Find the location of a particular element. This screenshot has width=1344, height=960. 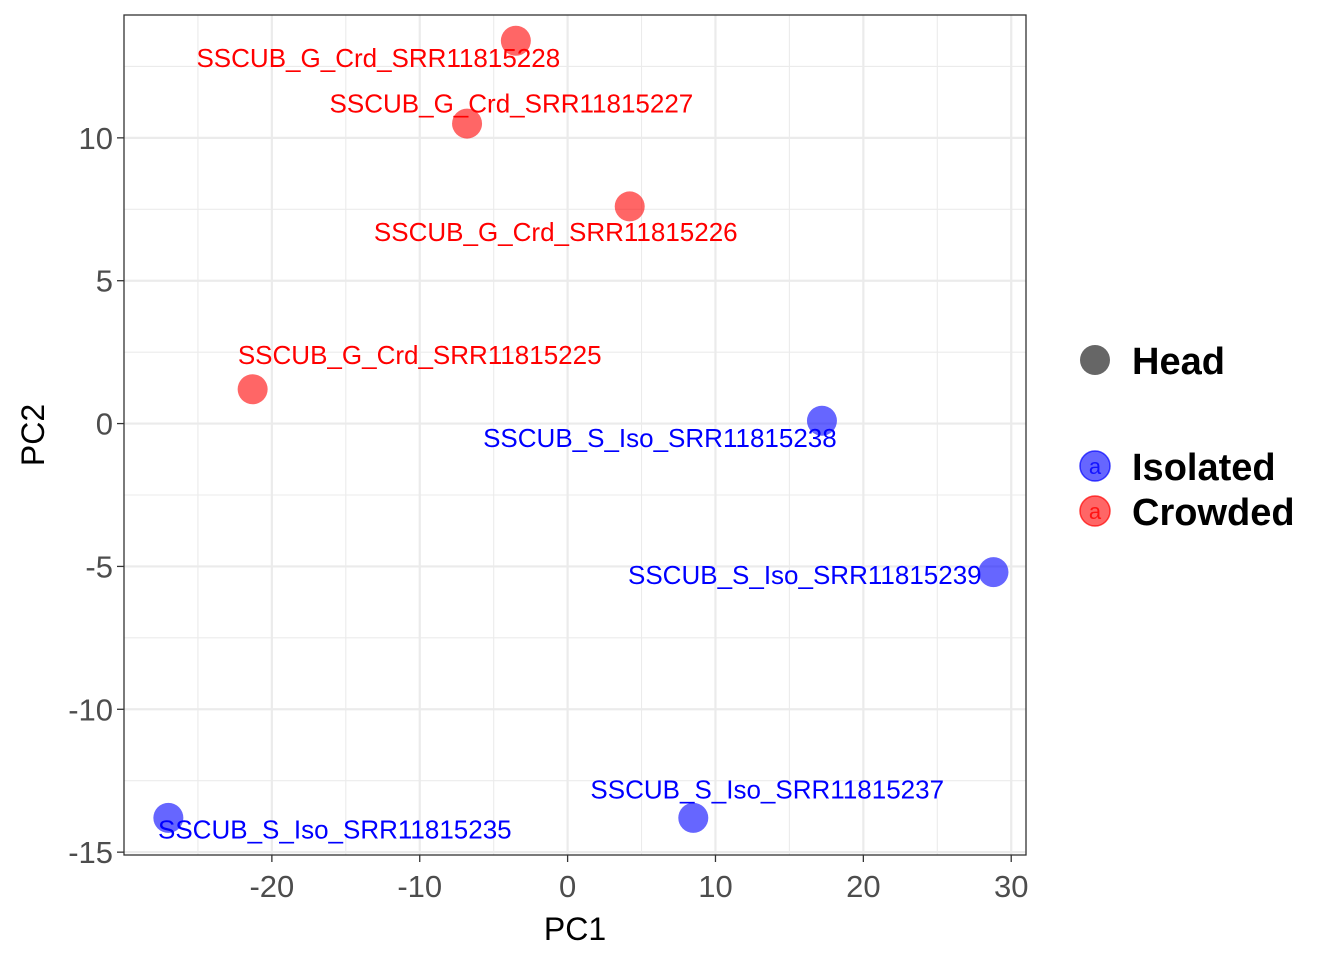

point-label: SSCUB_G_Crd_SRR11815227 is located at coordinates (512, 104).